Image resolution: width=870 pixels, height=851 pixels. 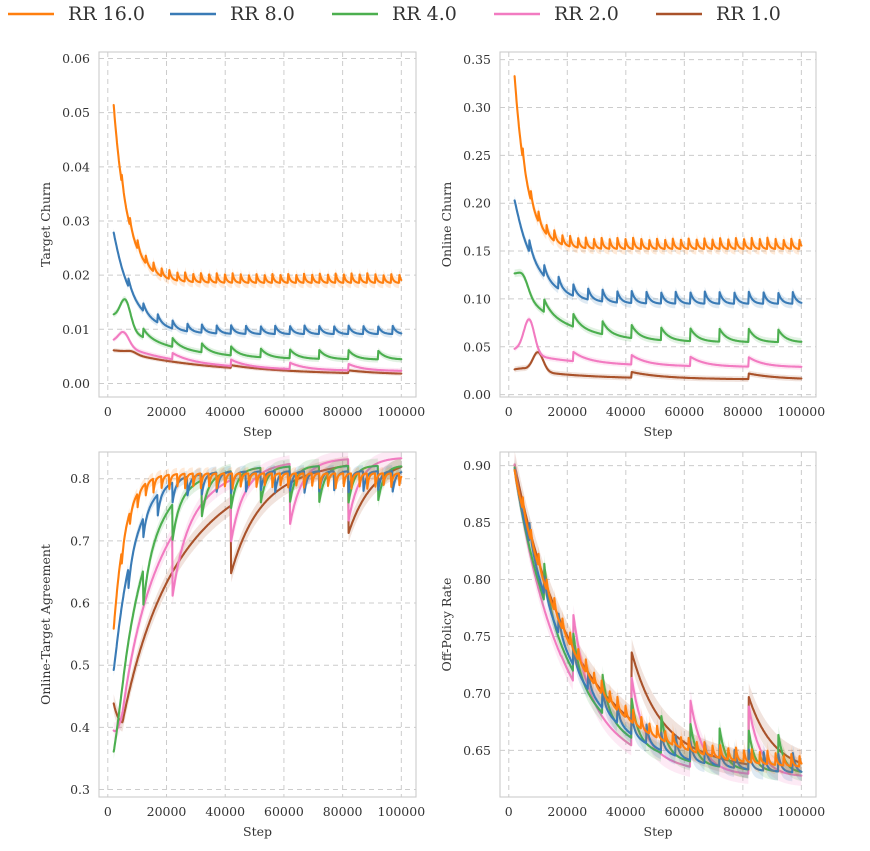 What do you see at coordinates (76, 220) in the screenshot?
I see `y-tick-label: 0.03` at bounding box center [76, 220].